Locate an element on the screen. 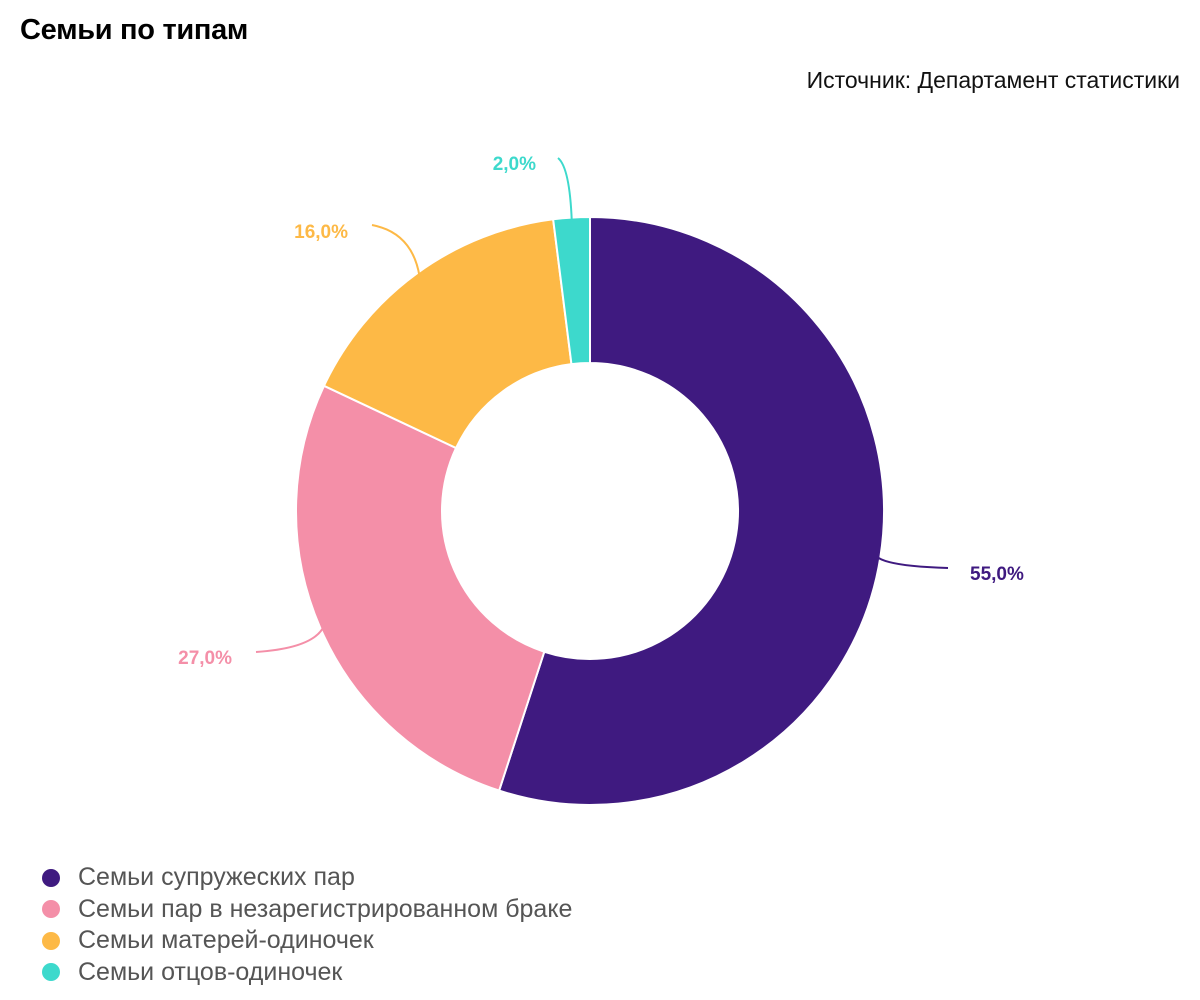 Image resolution: width=1200 pixels, height=1000 pixels. chart-title: Семьи по типам is located at coordinates (134, 30).